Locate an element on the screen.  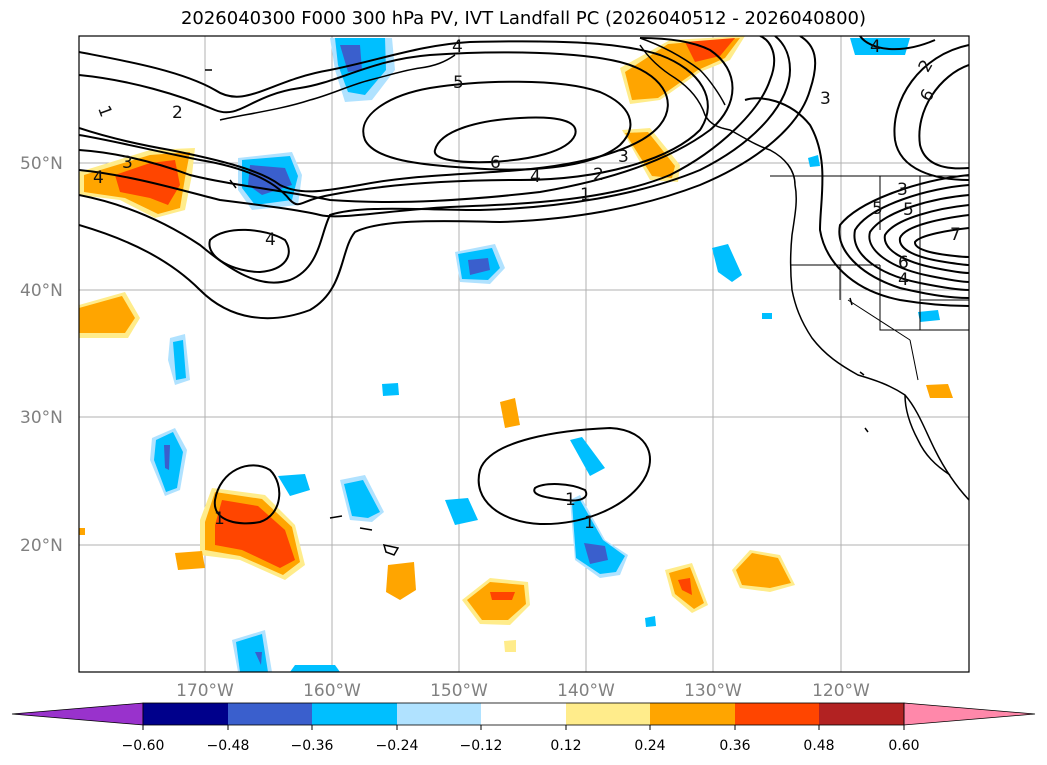
lon-label: 140°W is located at coordinates (586, 691).